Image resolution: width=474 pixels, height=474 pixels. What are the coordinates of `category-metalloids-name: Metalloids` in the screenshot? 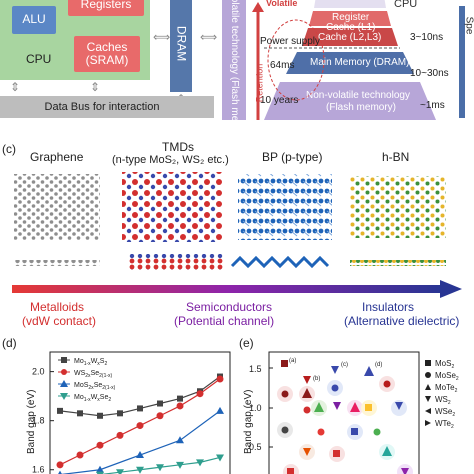 It's located at (57, 307).